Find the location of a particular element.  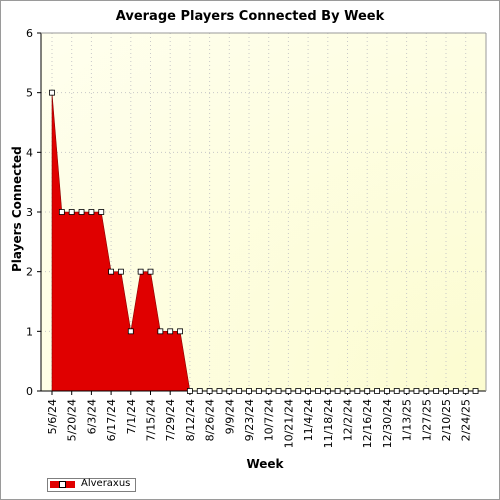

x-tick-label: 8/12/24 is located at coordinates (190, 420).